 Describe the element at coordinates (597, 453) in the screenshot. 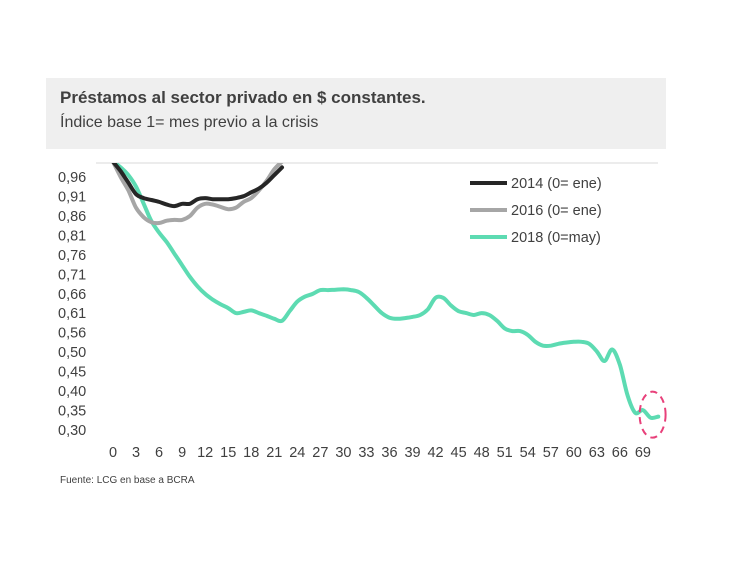

I see `x-tick-label: 63` at that location.